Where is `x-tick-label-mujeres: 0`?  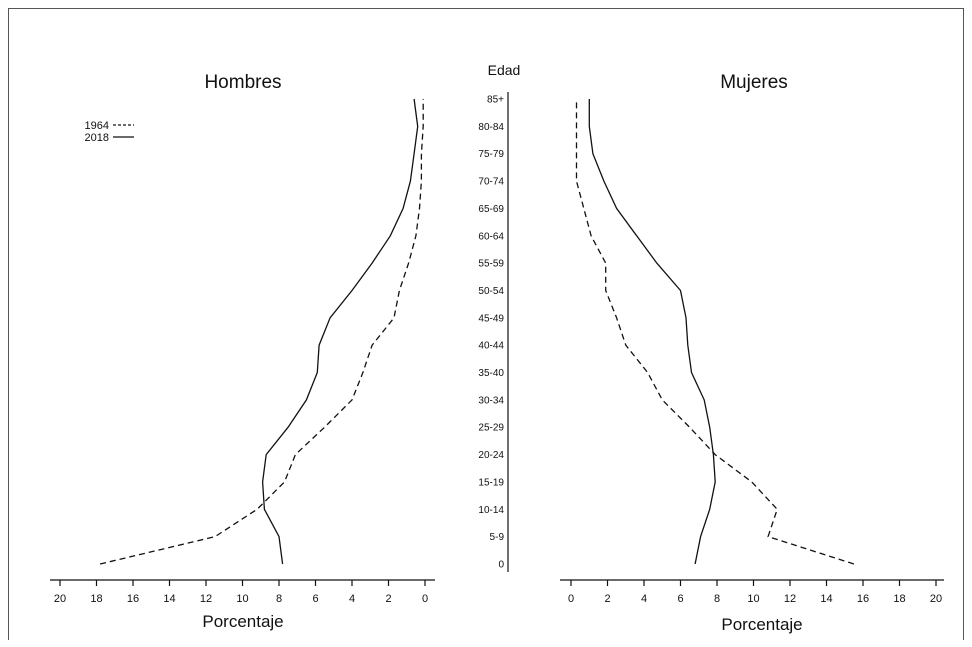
x-tick-label-mujeres: 0 is located at coordinates (571, 599).